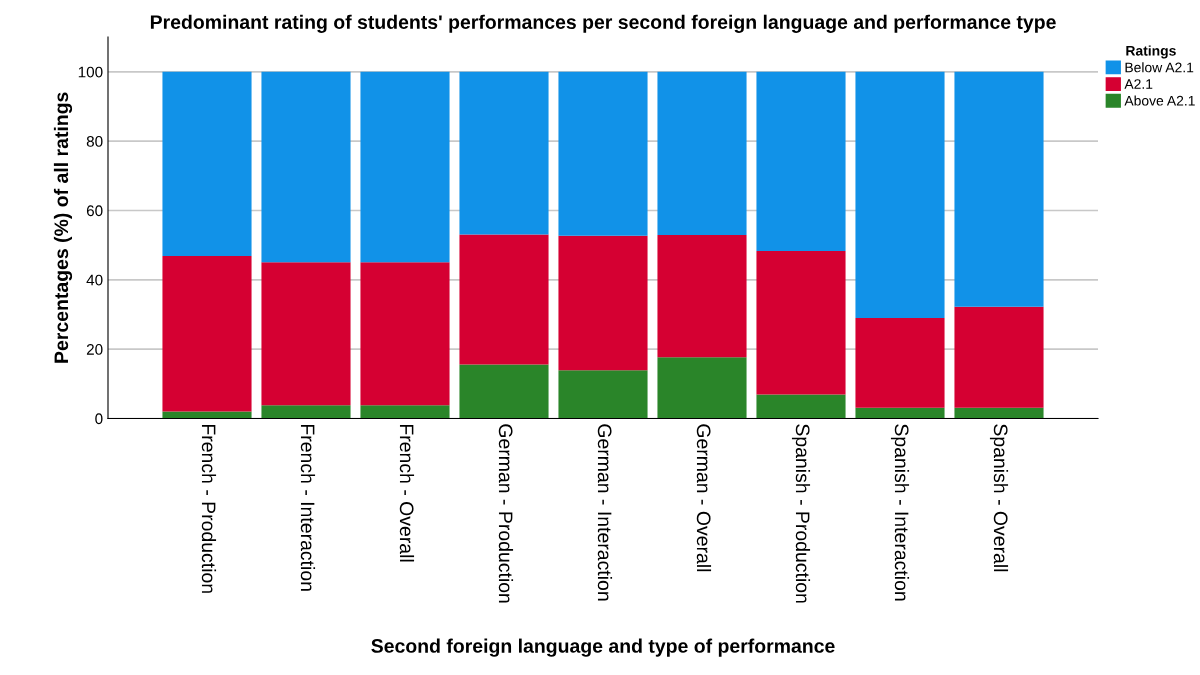 This screenshot has width=1200, height=675. Describe the element at coordinates (209, 508) in the screenshot. I see `x-tick-label: French - Production` at that location.